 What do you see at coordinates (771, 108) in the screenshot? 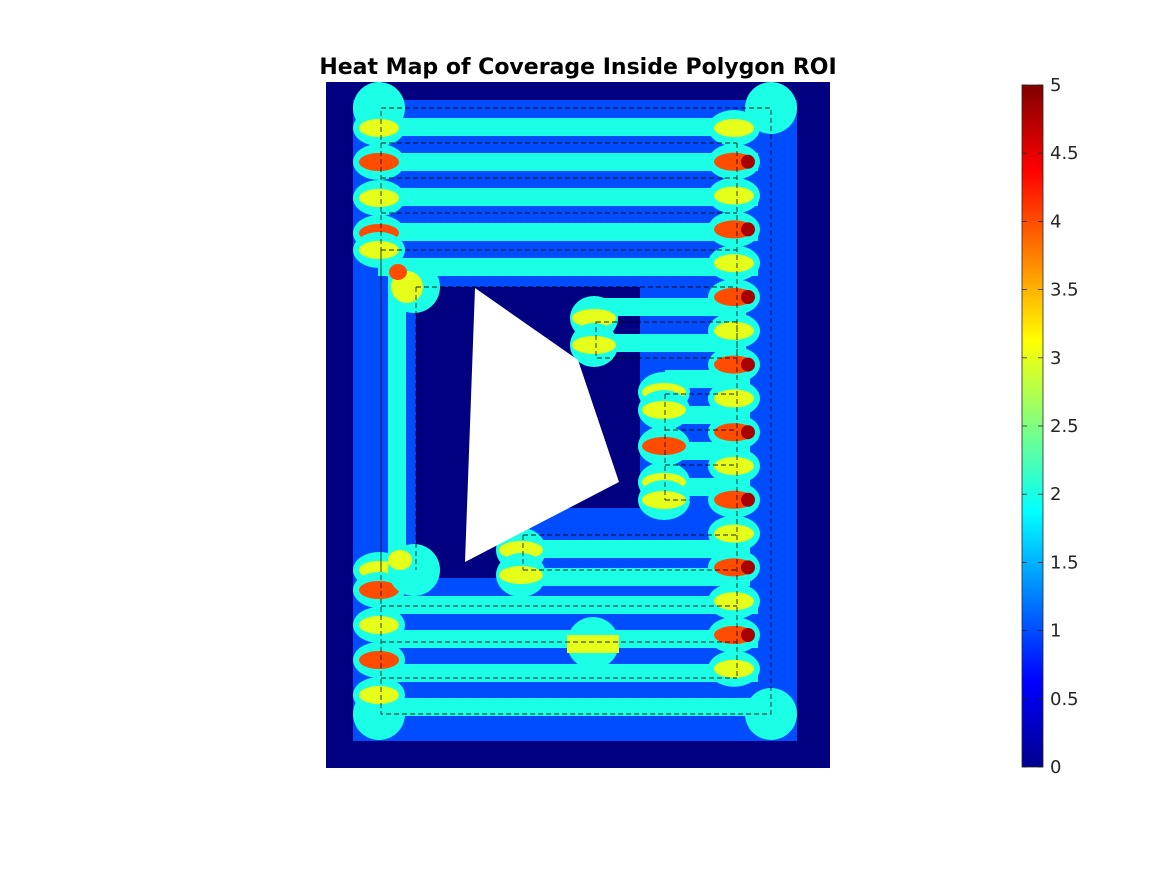
I see `corner-turn-disc` at bounding box center [771, 108].